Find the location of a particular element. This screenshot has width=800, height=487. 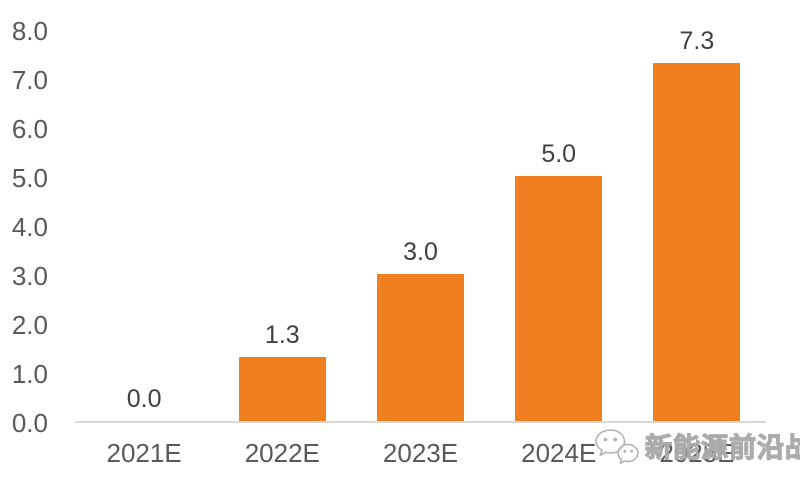

x-tick-label: 2021E is located at coordinates (144, 453).